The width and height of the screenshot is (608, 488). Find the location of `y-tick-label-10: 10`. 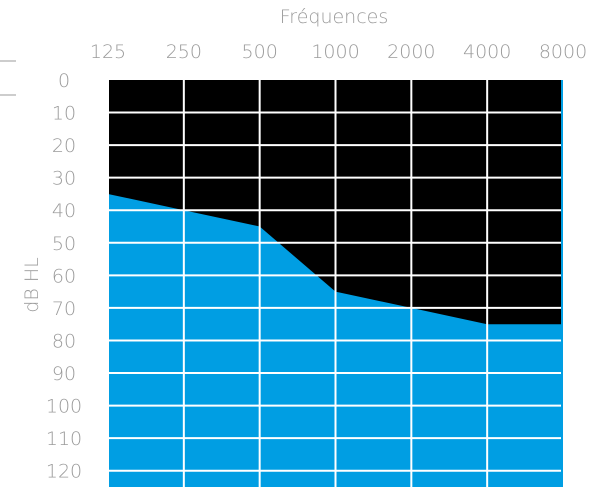

y-tick-label-10: 10 is located at coordinates (64, 114).